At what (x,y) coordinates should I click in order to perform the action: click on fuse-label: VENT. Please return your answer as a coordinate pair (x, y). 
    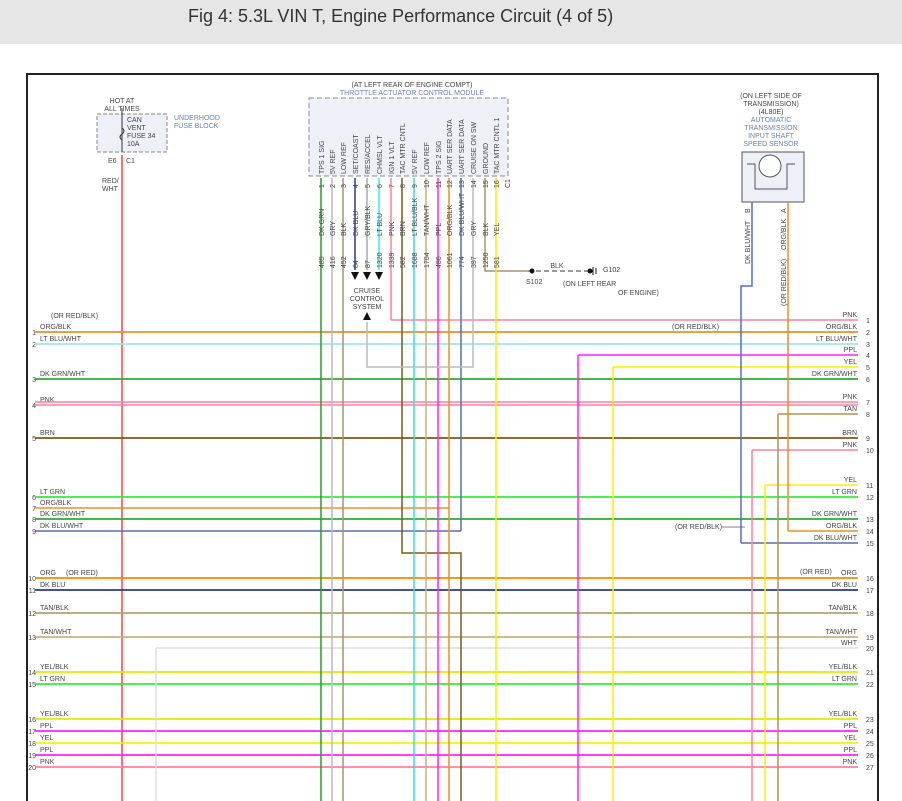
    Looking at the image, I should click on (136, 128).